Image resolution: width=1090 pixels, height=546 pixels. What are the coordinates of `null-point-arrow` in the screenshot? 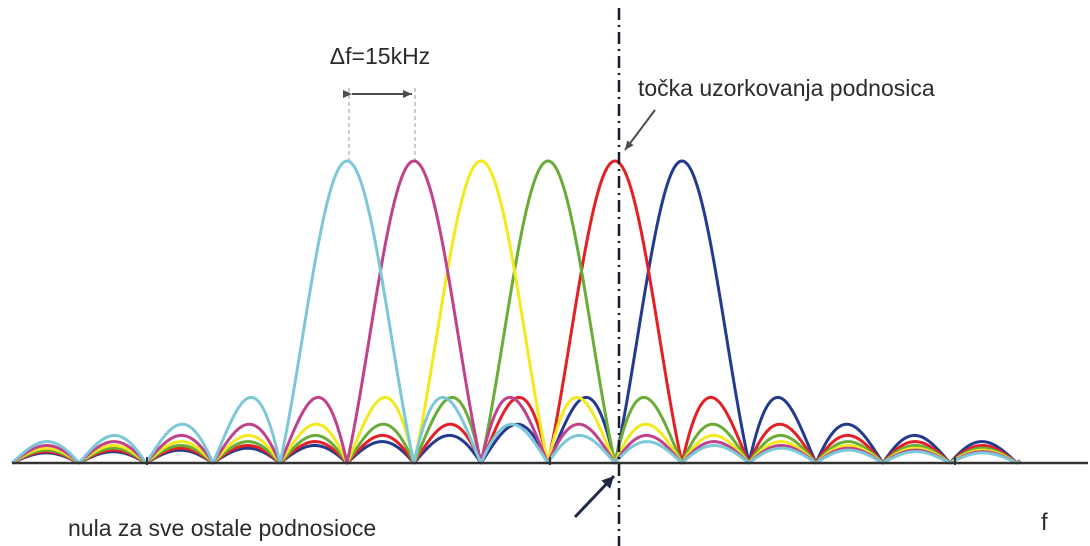 It's located at (594, 496).